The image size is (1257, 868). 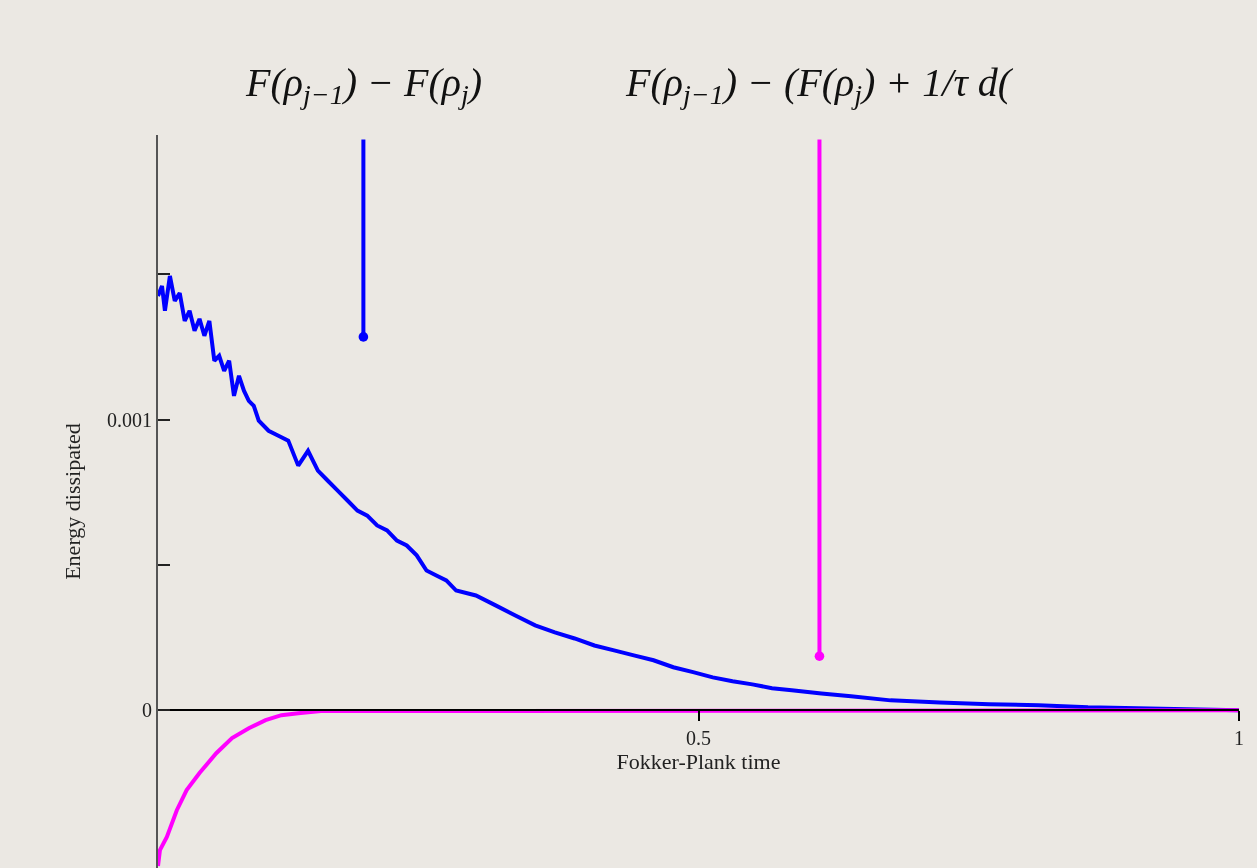 What do you see at coordinates (147, 710) in the screenshot?
I see `y-tick-label: 0` at bounding box center [147, 710].